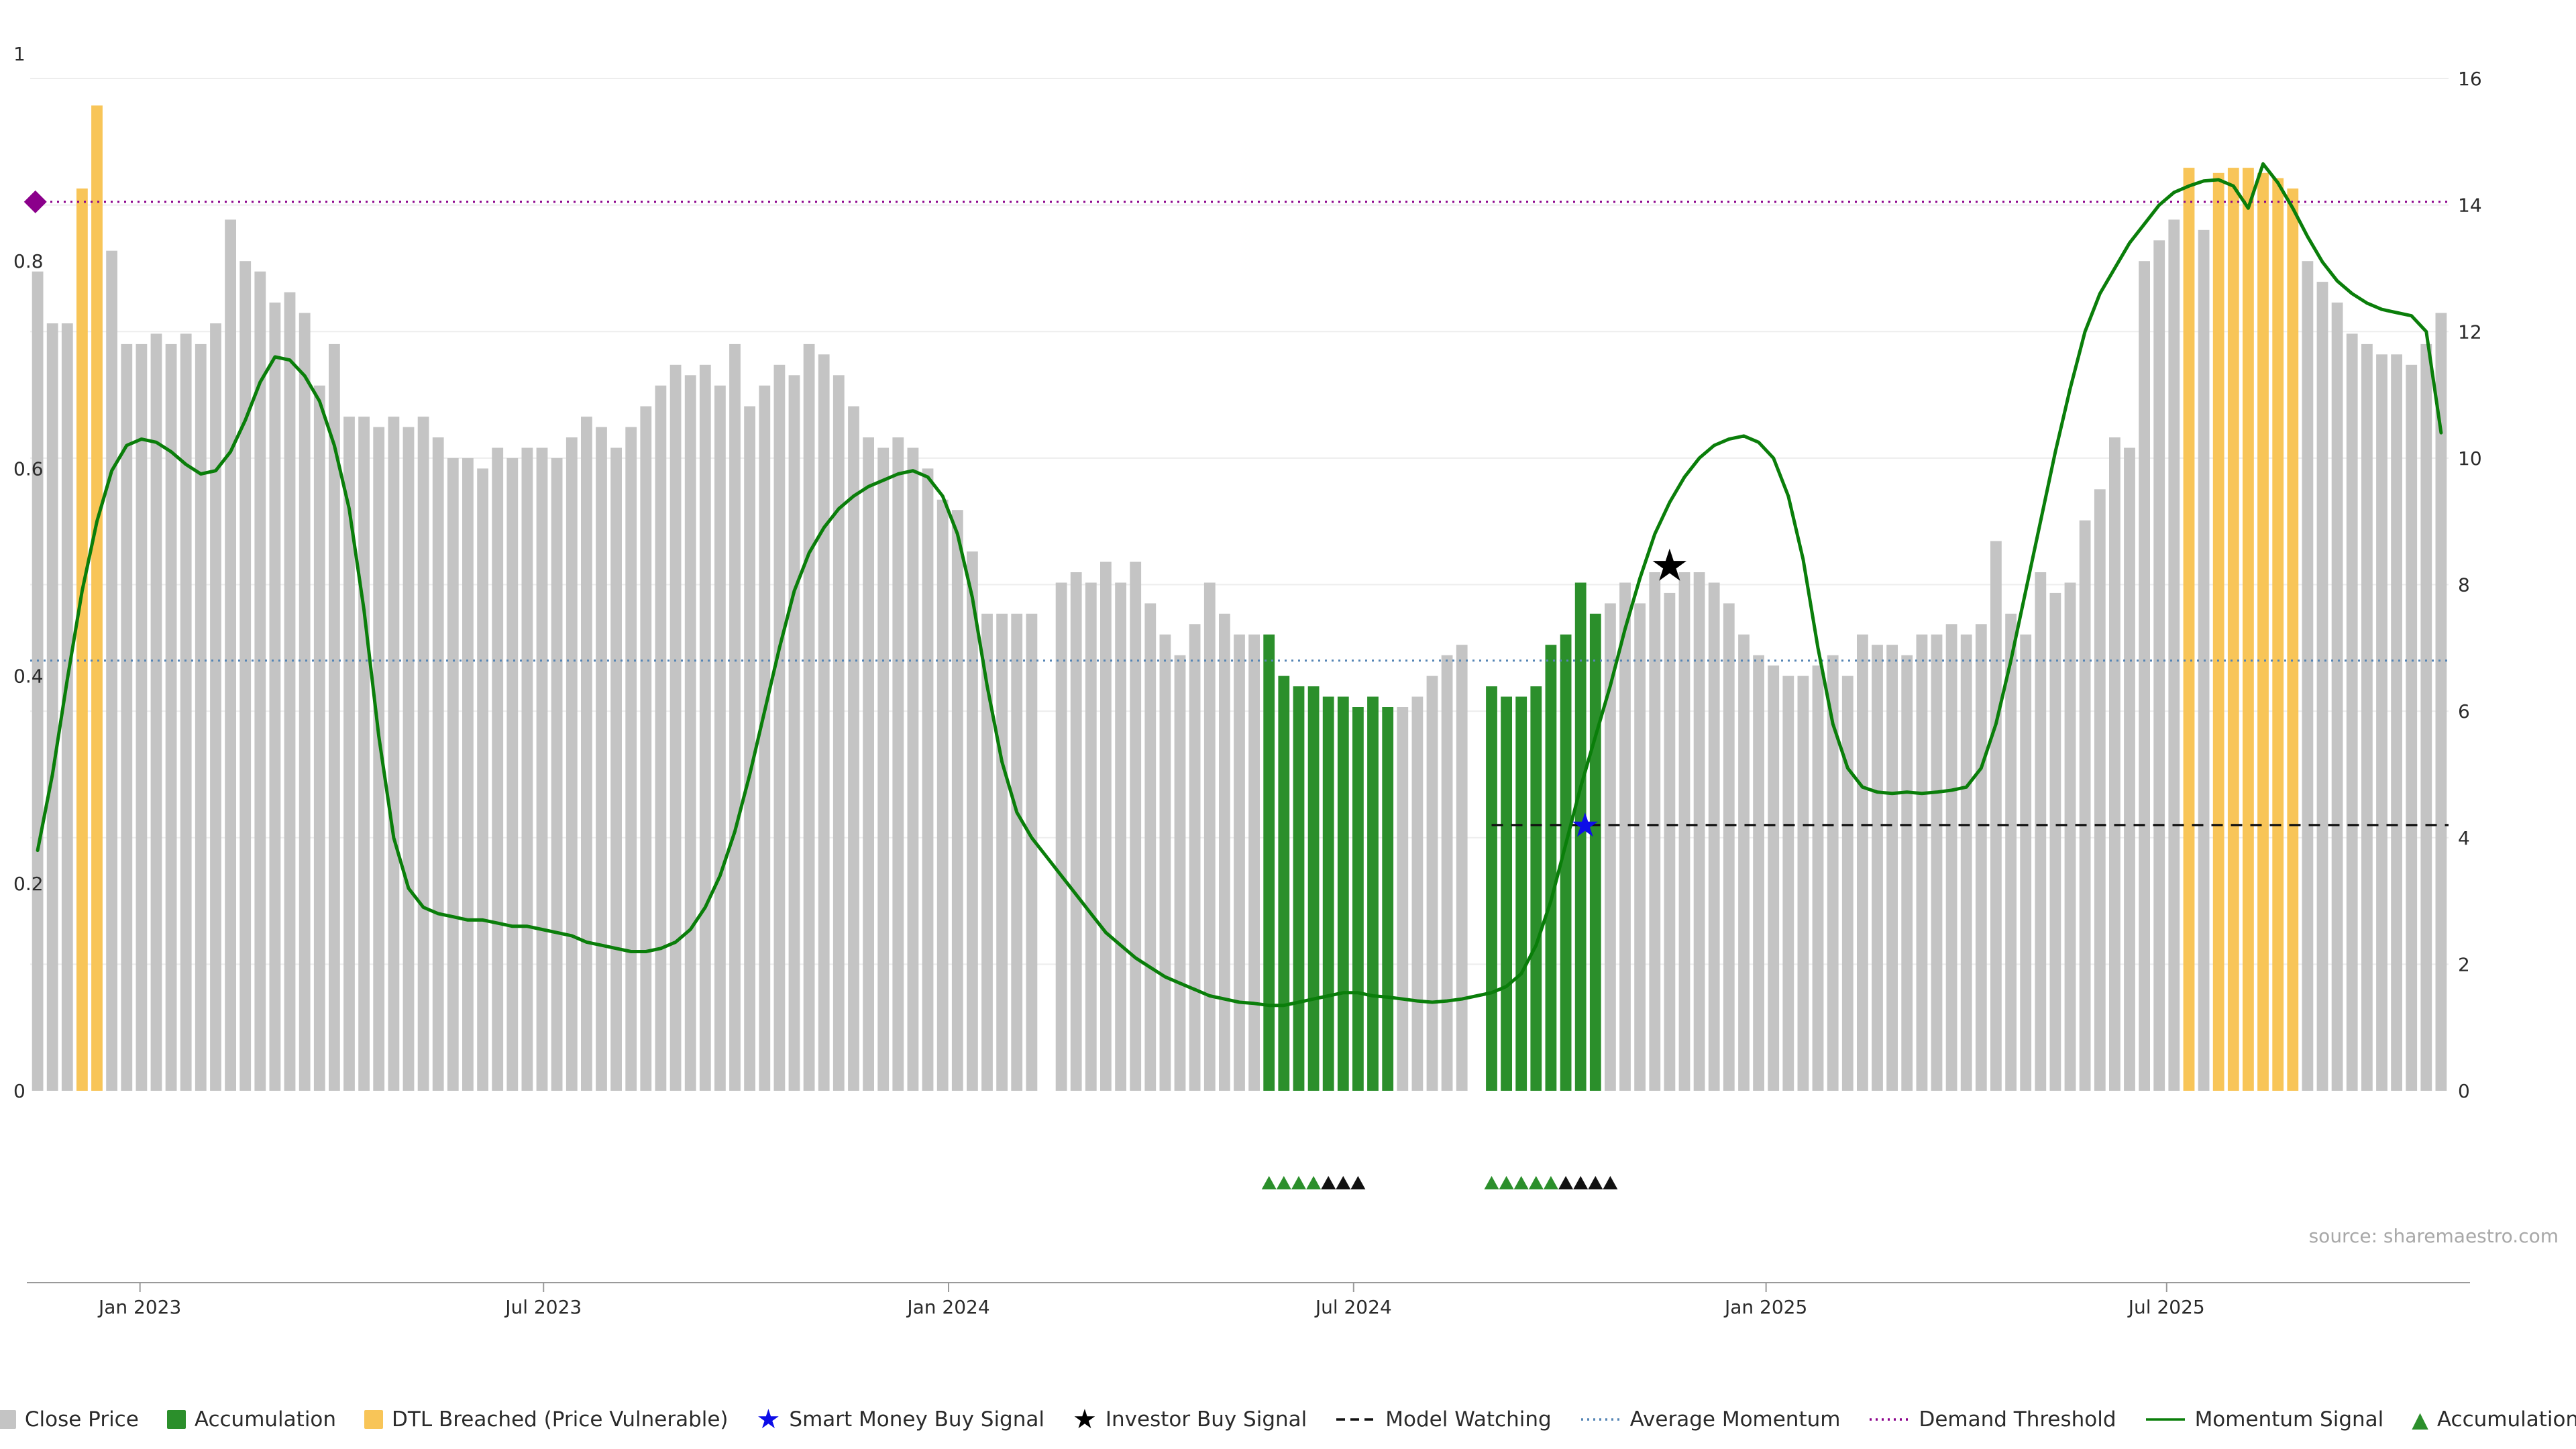 The height and width of the screenshot is (1449, 2576). What do you see at coordinates (1439, 1182) in the screenshot?
I see `signal-triangle-row` at bounding box center [1439, 1182].